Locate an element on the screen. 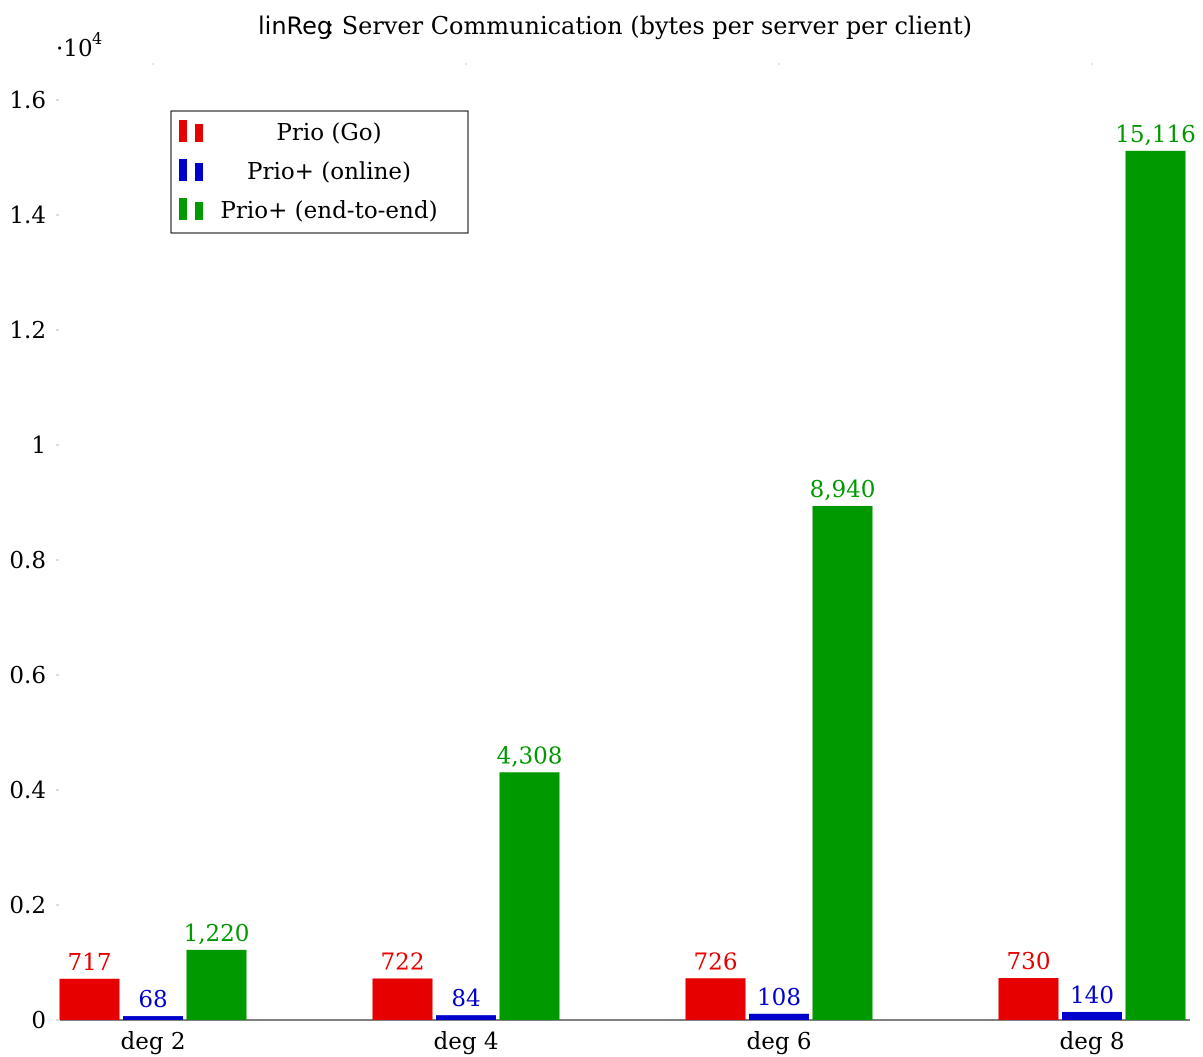 The width and height of the screenshot is (1203, 1057). chart-title-prefix: linReg is located at coordinates (295, 26).